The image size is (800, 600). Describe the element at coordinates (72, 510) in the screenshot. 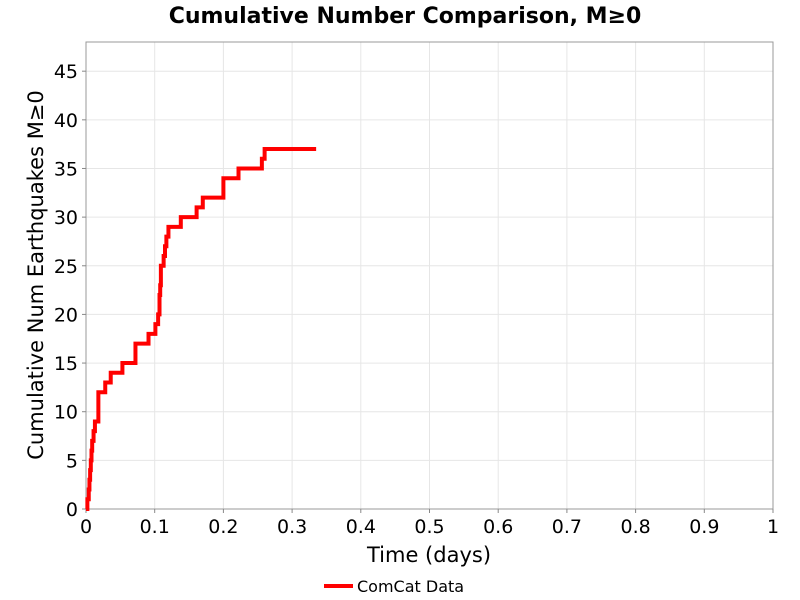

I see `y-tick-label: 0` at that location.